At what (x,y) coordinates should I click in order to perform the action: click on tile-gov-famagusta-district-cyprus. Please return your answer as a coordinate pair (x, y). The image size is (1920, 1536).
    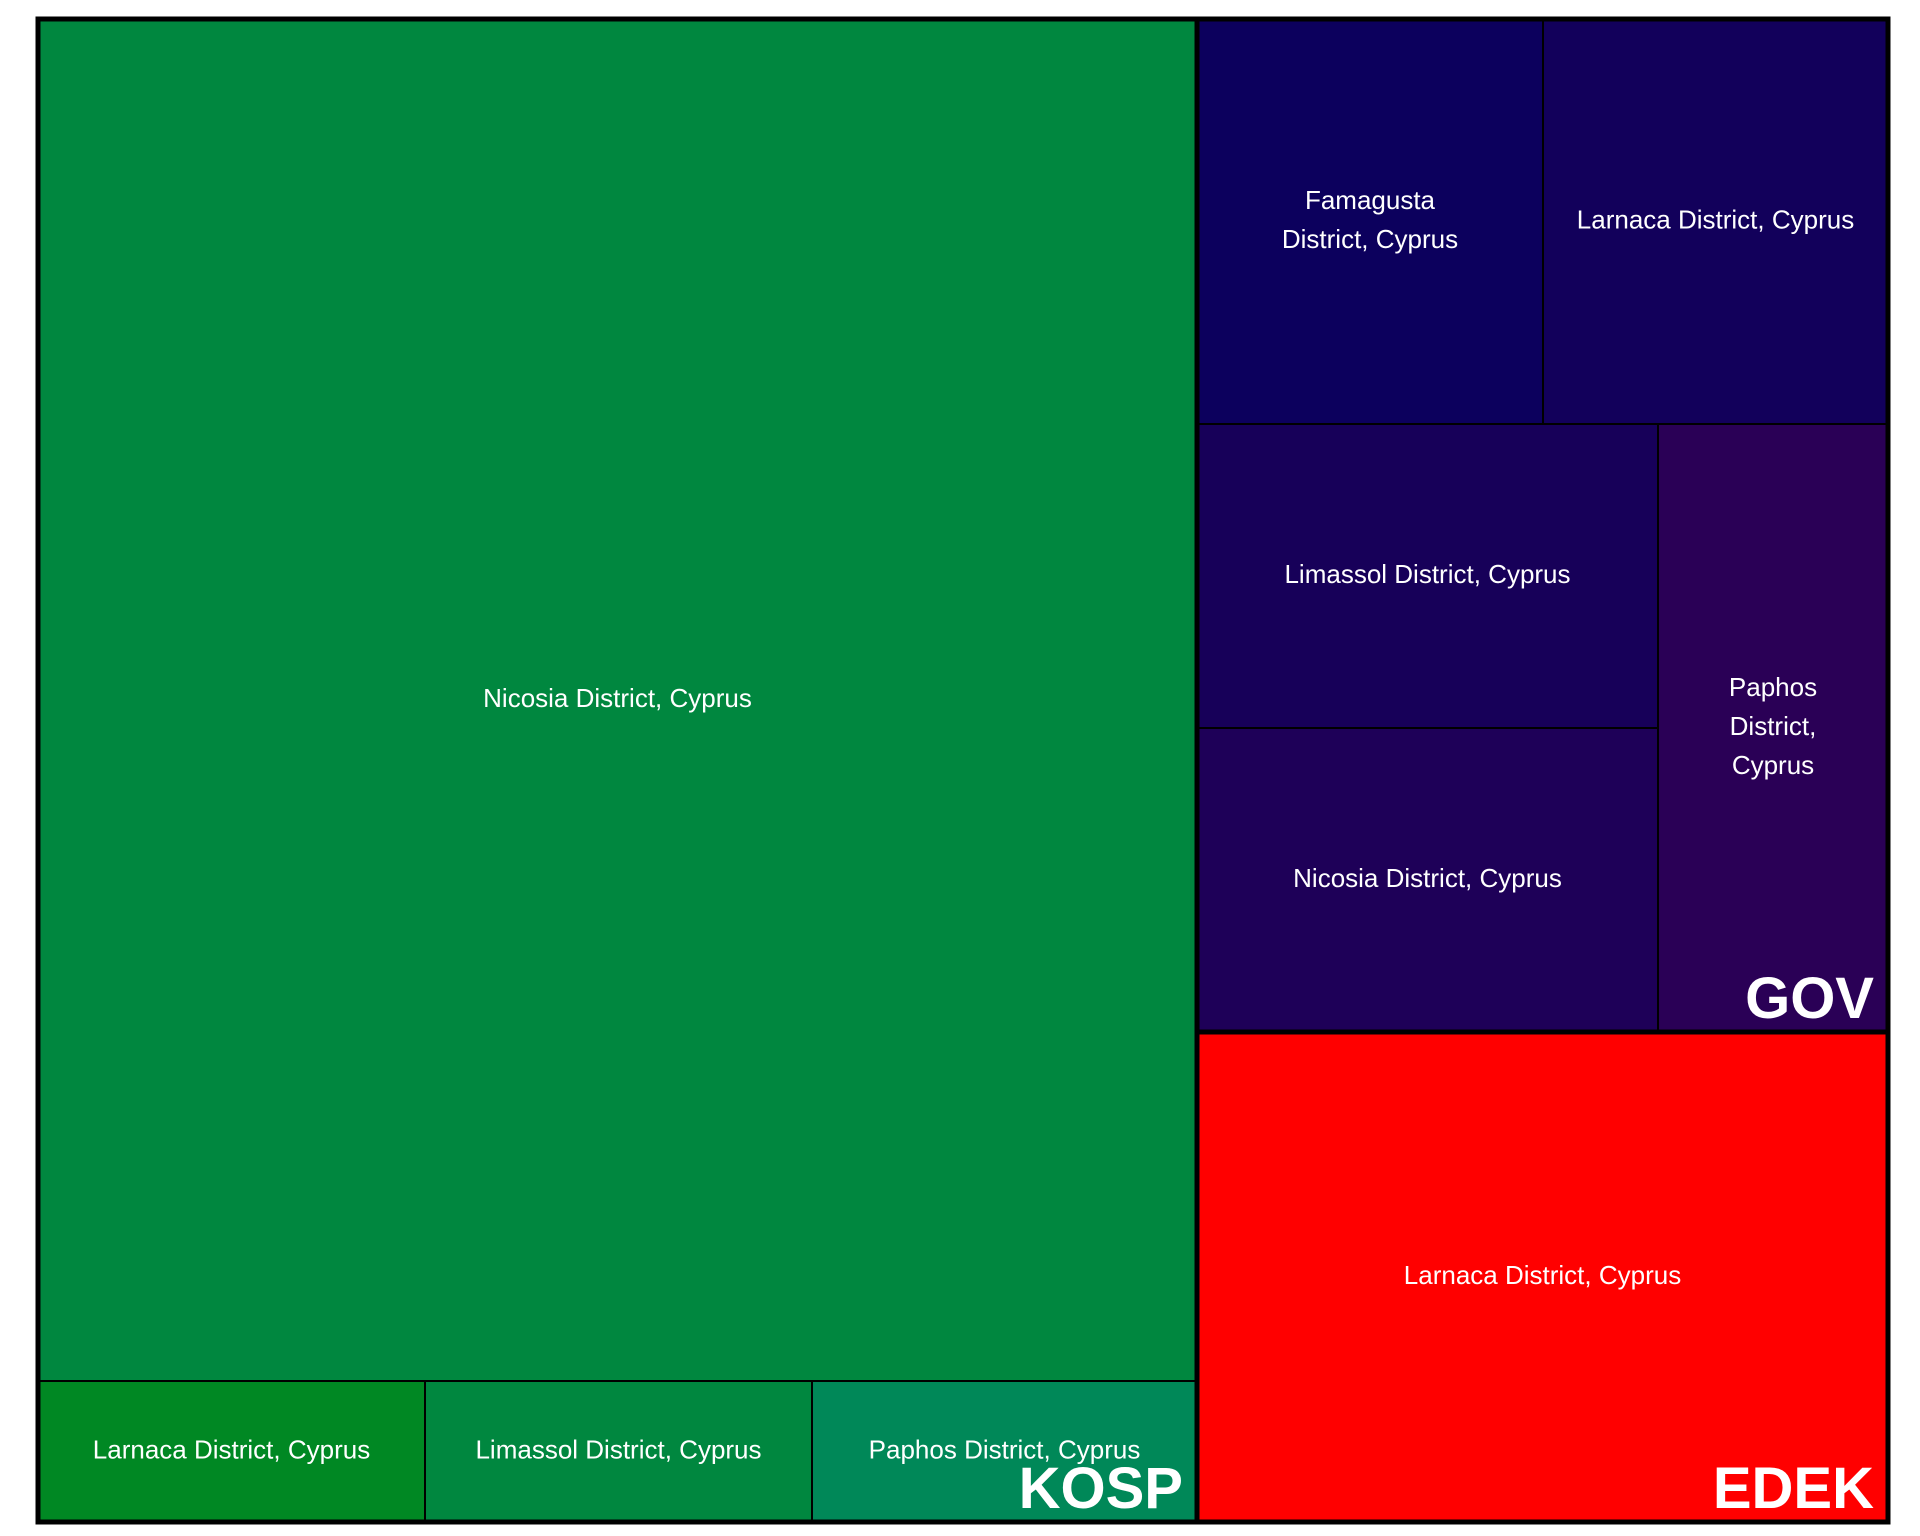
    Looking at the image, I should click on (1370, 221).